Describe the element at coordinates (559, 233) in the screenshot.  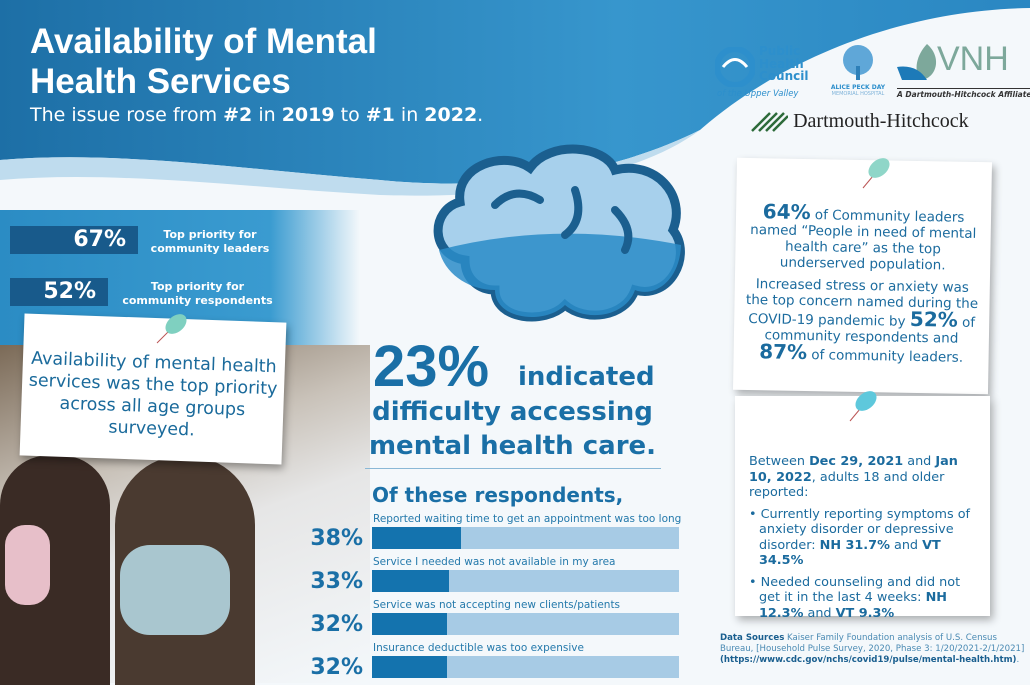
I see `brain-icon` at that location.